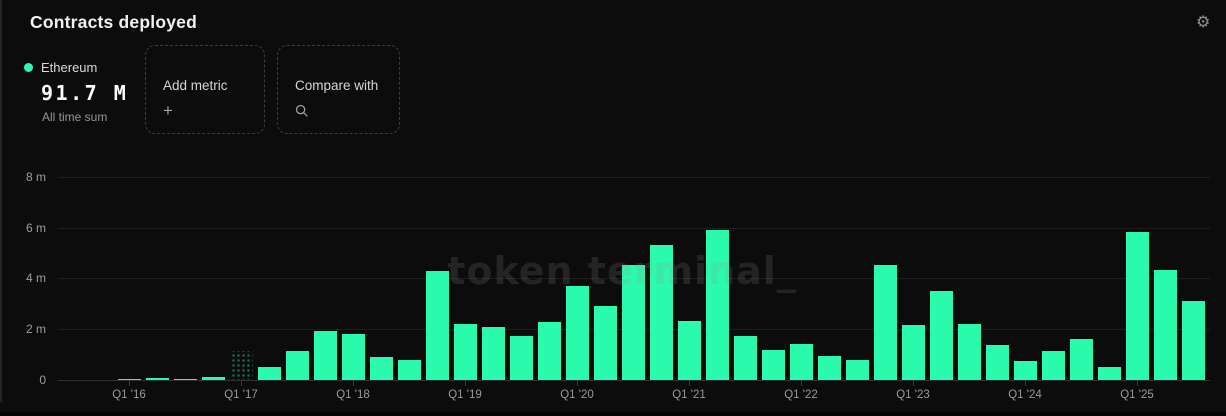 This screenshot has height=416, width=1226. What do you see at coordinates (75, 117) in the screenshot?
I see `series-total-label: All time sum` at bounding box center [75, 117].